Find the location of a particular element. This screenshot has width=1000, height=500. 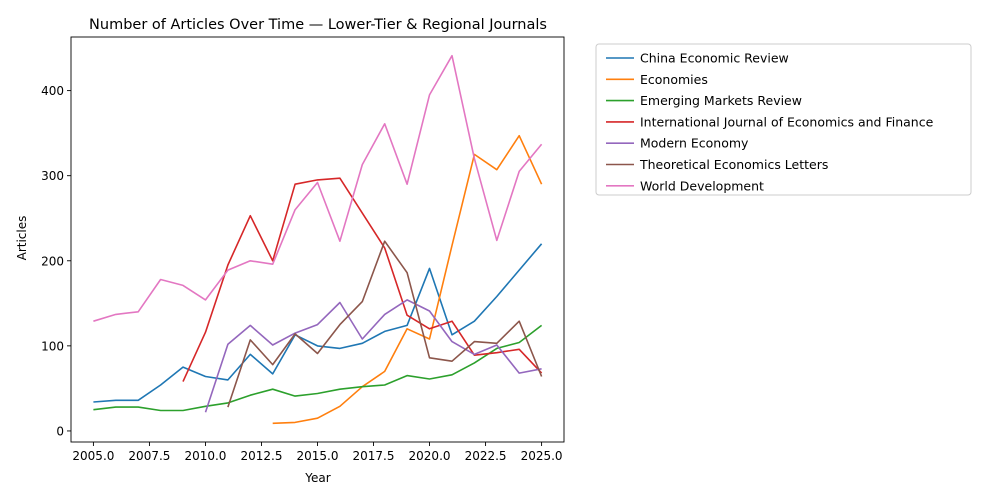

y-tick-label: 300 is located at coordinates (52, 176).